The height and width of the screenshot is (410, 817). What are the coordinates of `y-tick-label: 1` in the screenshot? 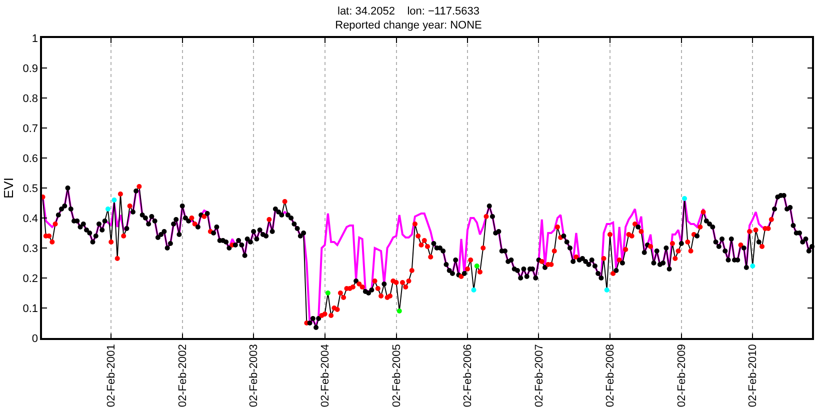 It's located at (35, 38).